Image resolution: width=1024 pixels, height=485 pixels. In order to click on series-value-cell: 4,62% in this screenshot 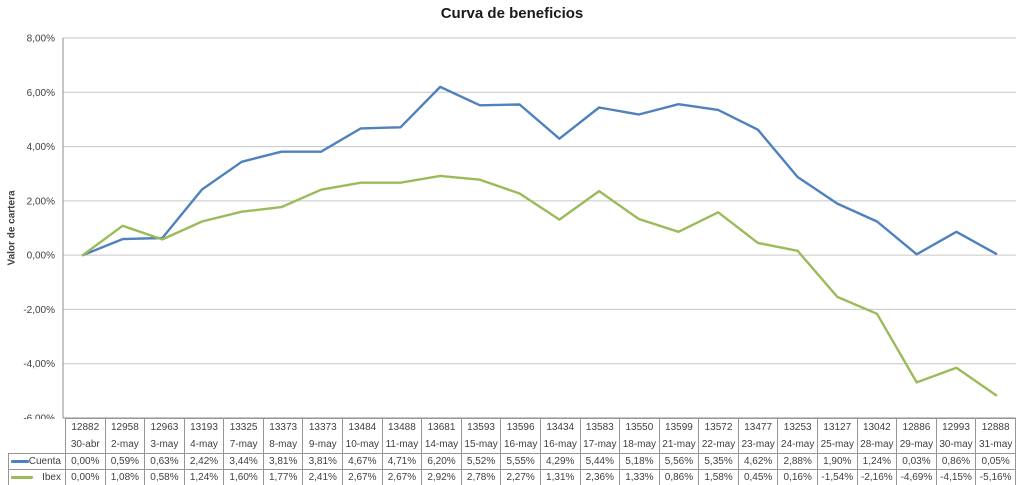, I will do `click(758, 461)`.